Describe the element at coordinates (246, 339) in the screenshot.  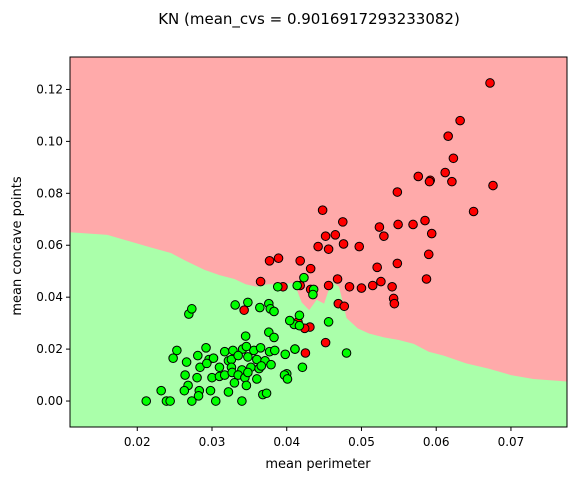
I see `series-benign` at that location.